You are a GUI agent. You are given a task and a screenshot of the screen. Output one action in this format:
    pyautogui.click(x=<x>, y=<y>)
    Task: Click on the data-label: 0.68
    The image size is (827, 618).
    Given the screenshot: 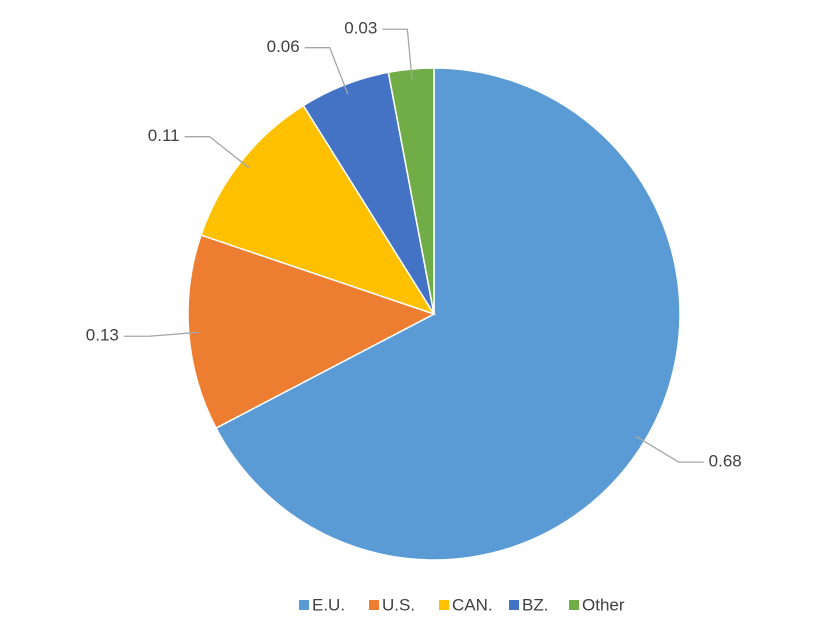 What is the action you would take?
    pyautogui.click(x=725, y=461)
    